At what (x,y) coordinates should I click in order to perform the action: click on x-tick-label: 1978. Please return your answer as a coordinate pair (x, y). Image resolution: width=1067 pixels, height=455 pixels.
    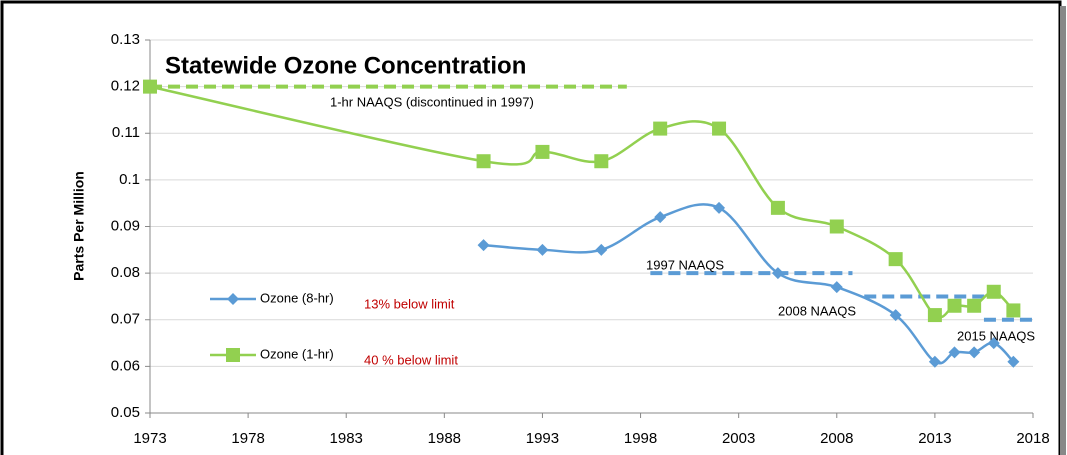
    Looking at the image, I should click on (247, 438).